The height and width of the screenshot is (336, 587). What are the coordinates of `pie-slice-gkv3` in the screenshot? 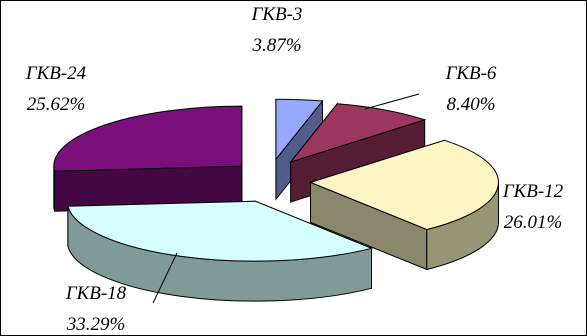 It's located at (299, 149).